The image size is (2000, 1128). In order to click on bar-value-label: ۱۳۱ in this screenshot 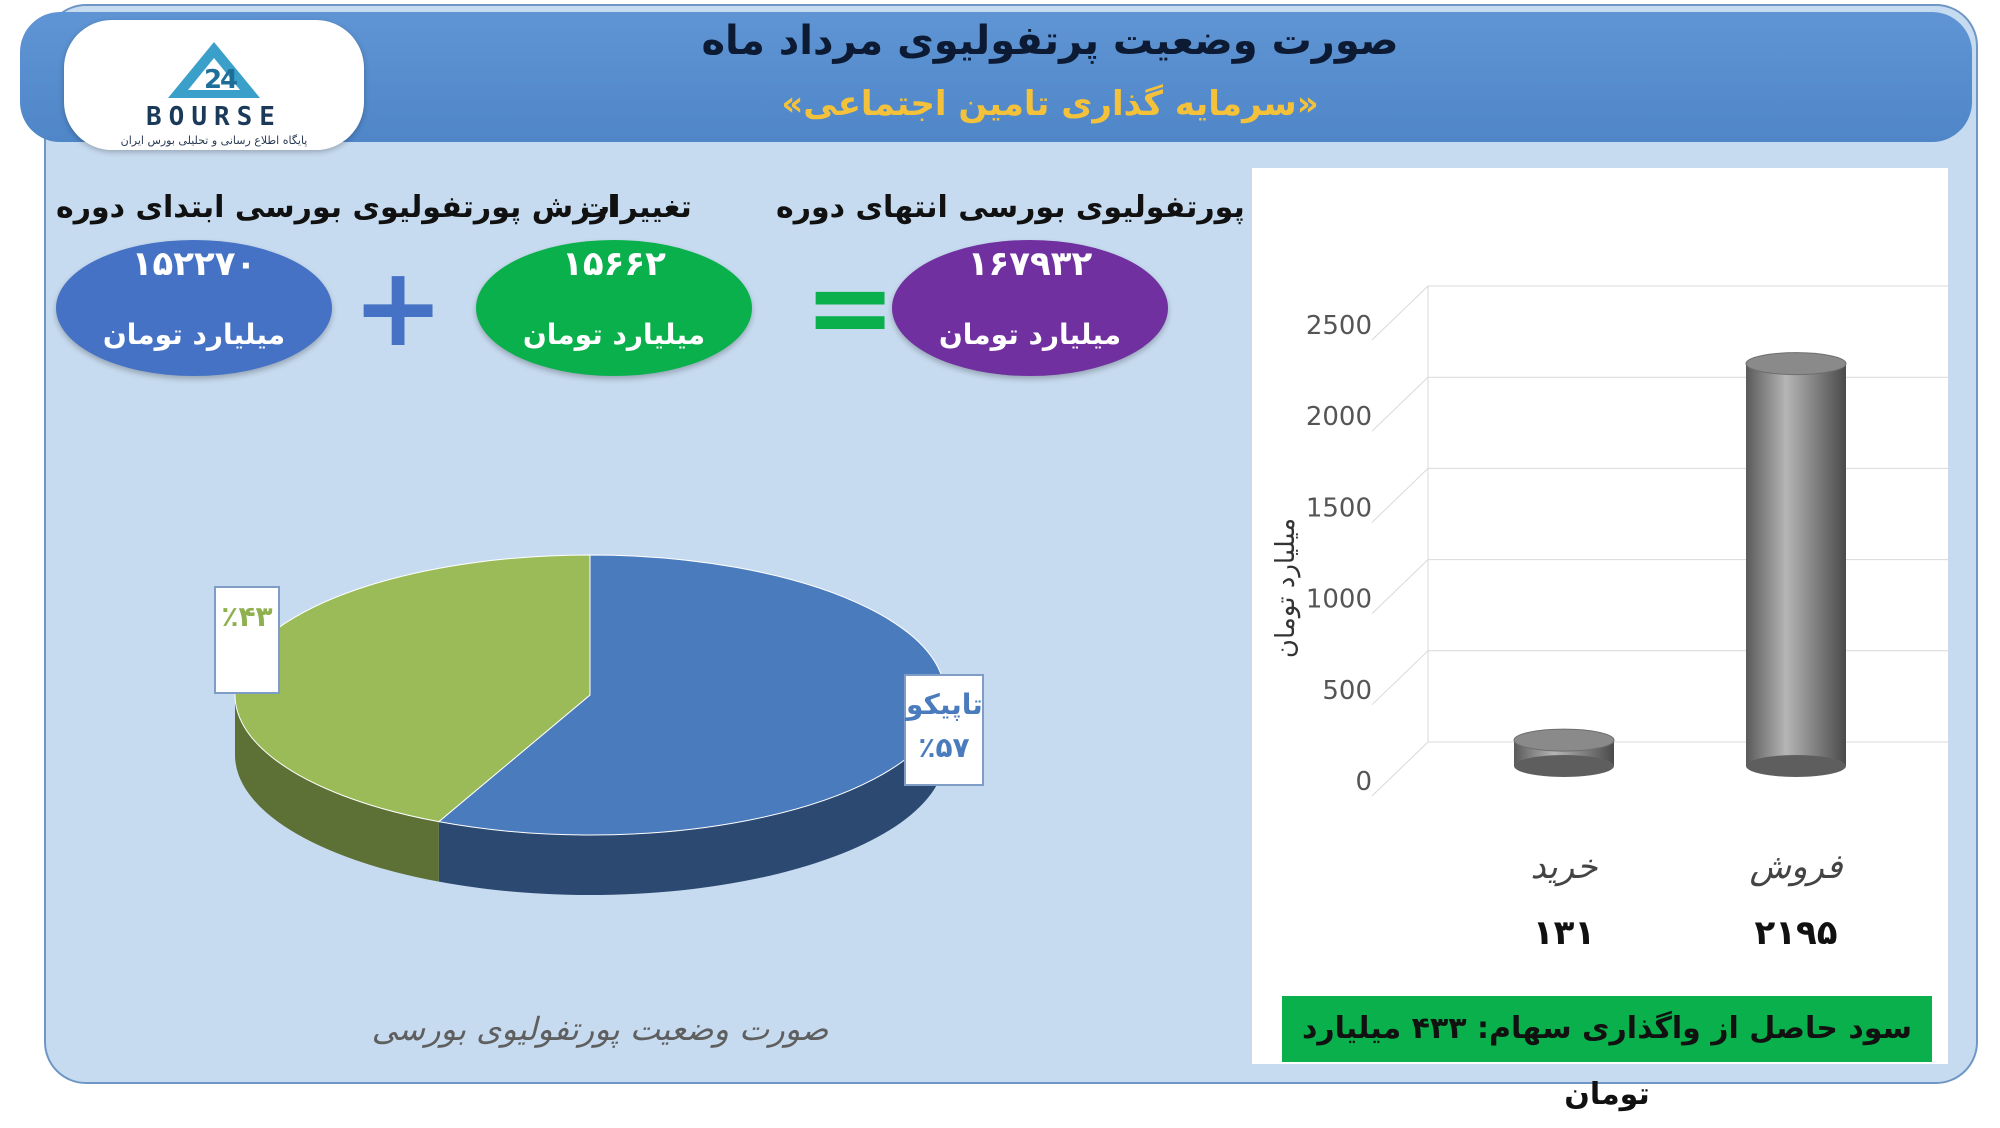, I will do `click(1564, 933)`.